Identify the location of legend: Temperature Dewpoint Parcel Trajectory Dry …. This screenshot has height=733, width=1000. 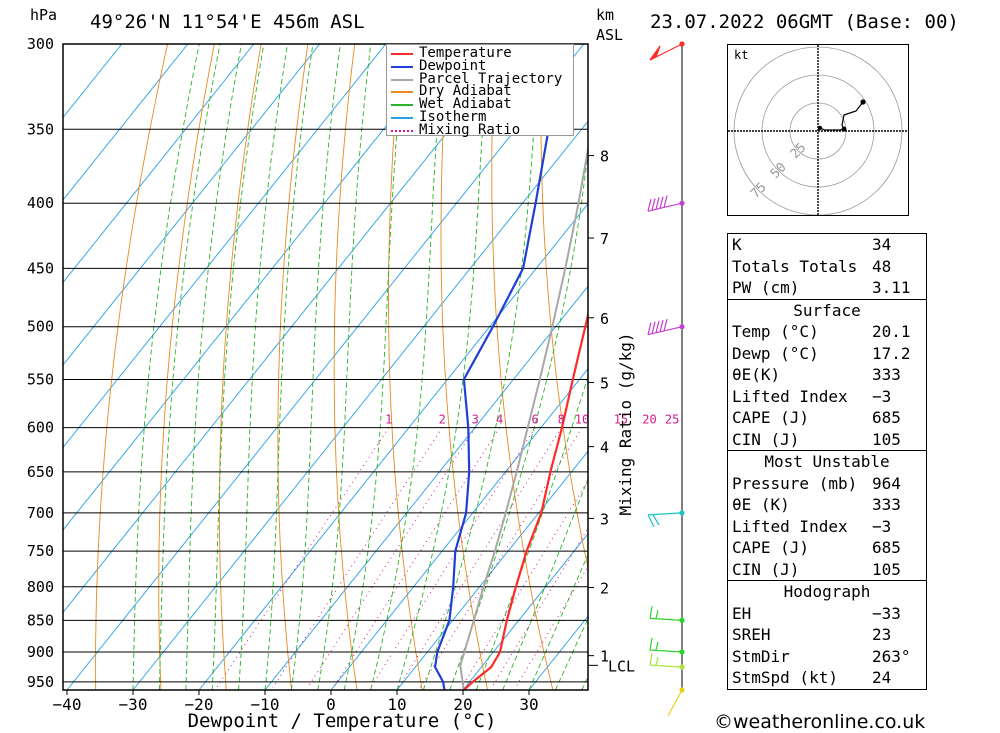
(480, 91).